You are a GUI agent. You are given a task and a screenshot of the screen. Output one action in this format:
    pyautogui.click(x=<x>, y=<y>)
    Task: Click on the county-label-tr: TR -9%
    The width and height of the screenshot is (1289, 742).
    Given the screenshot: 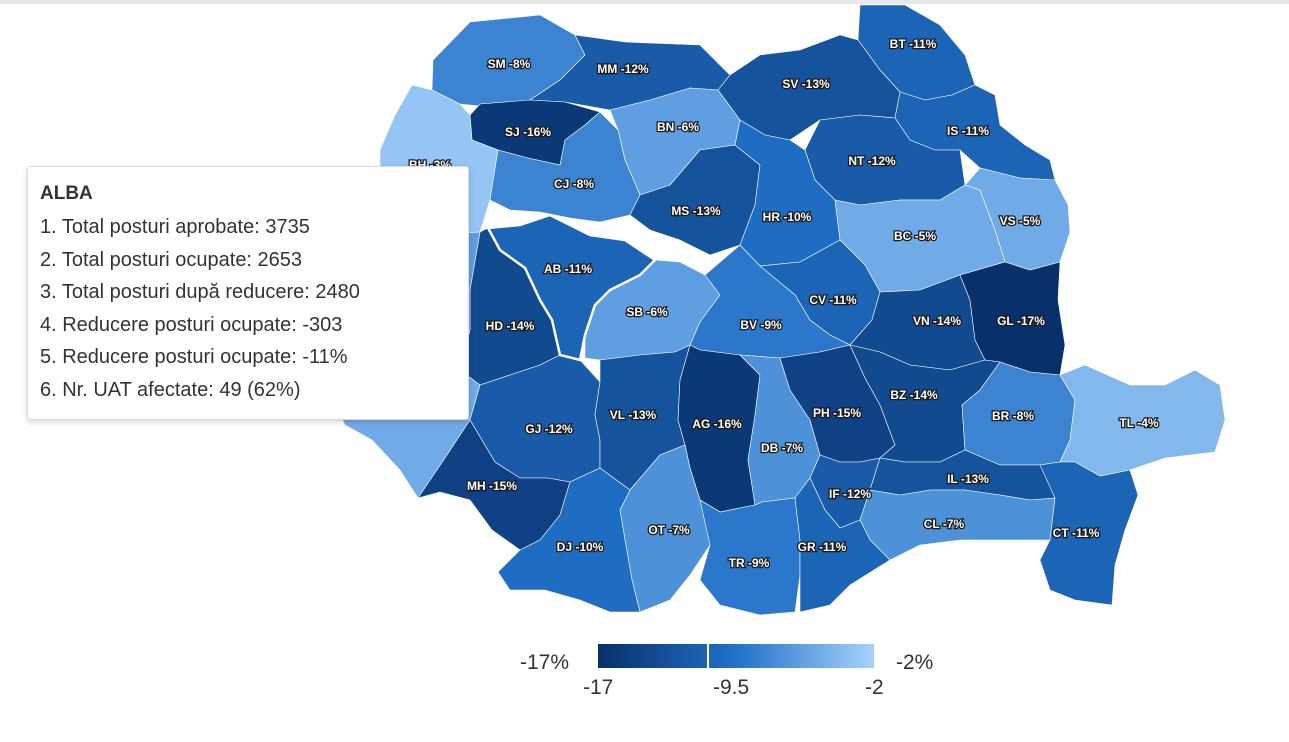 What is the action you would take?
    pyautogui.click(x=749, y=563)
    